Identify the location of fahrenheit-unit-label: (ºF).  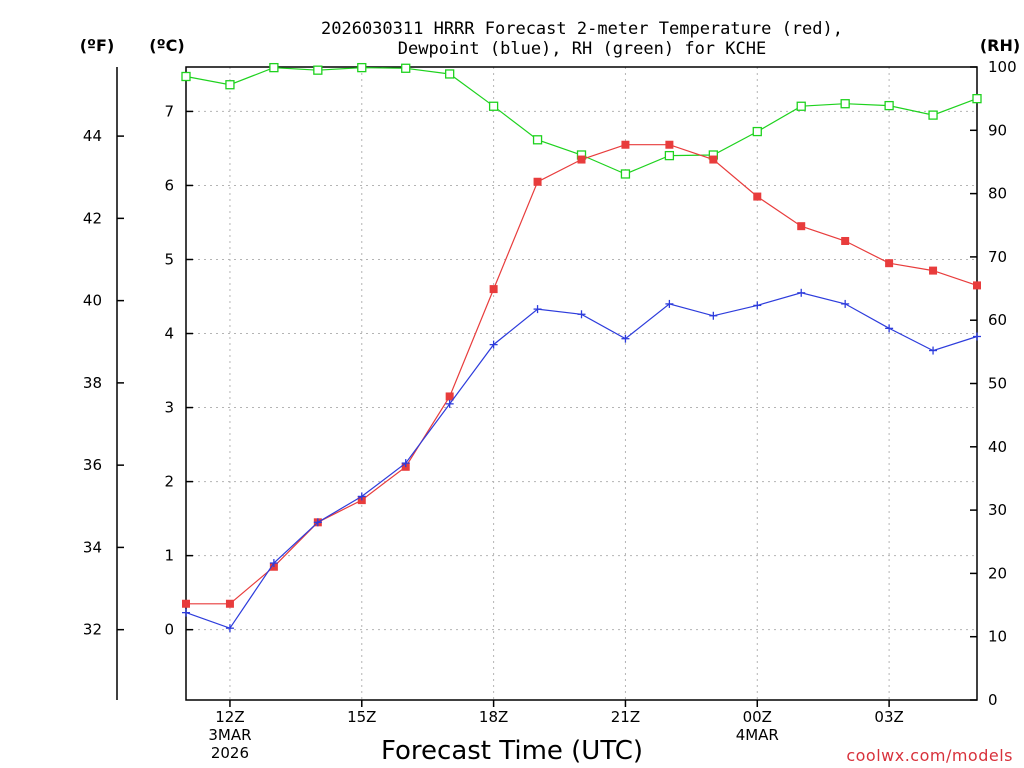
(97, 45).